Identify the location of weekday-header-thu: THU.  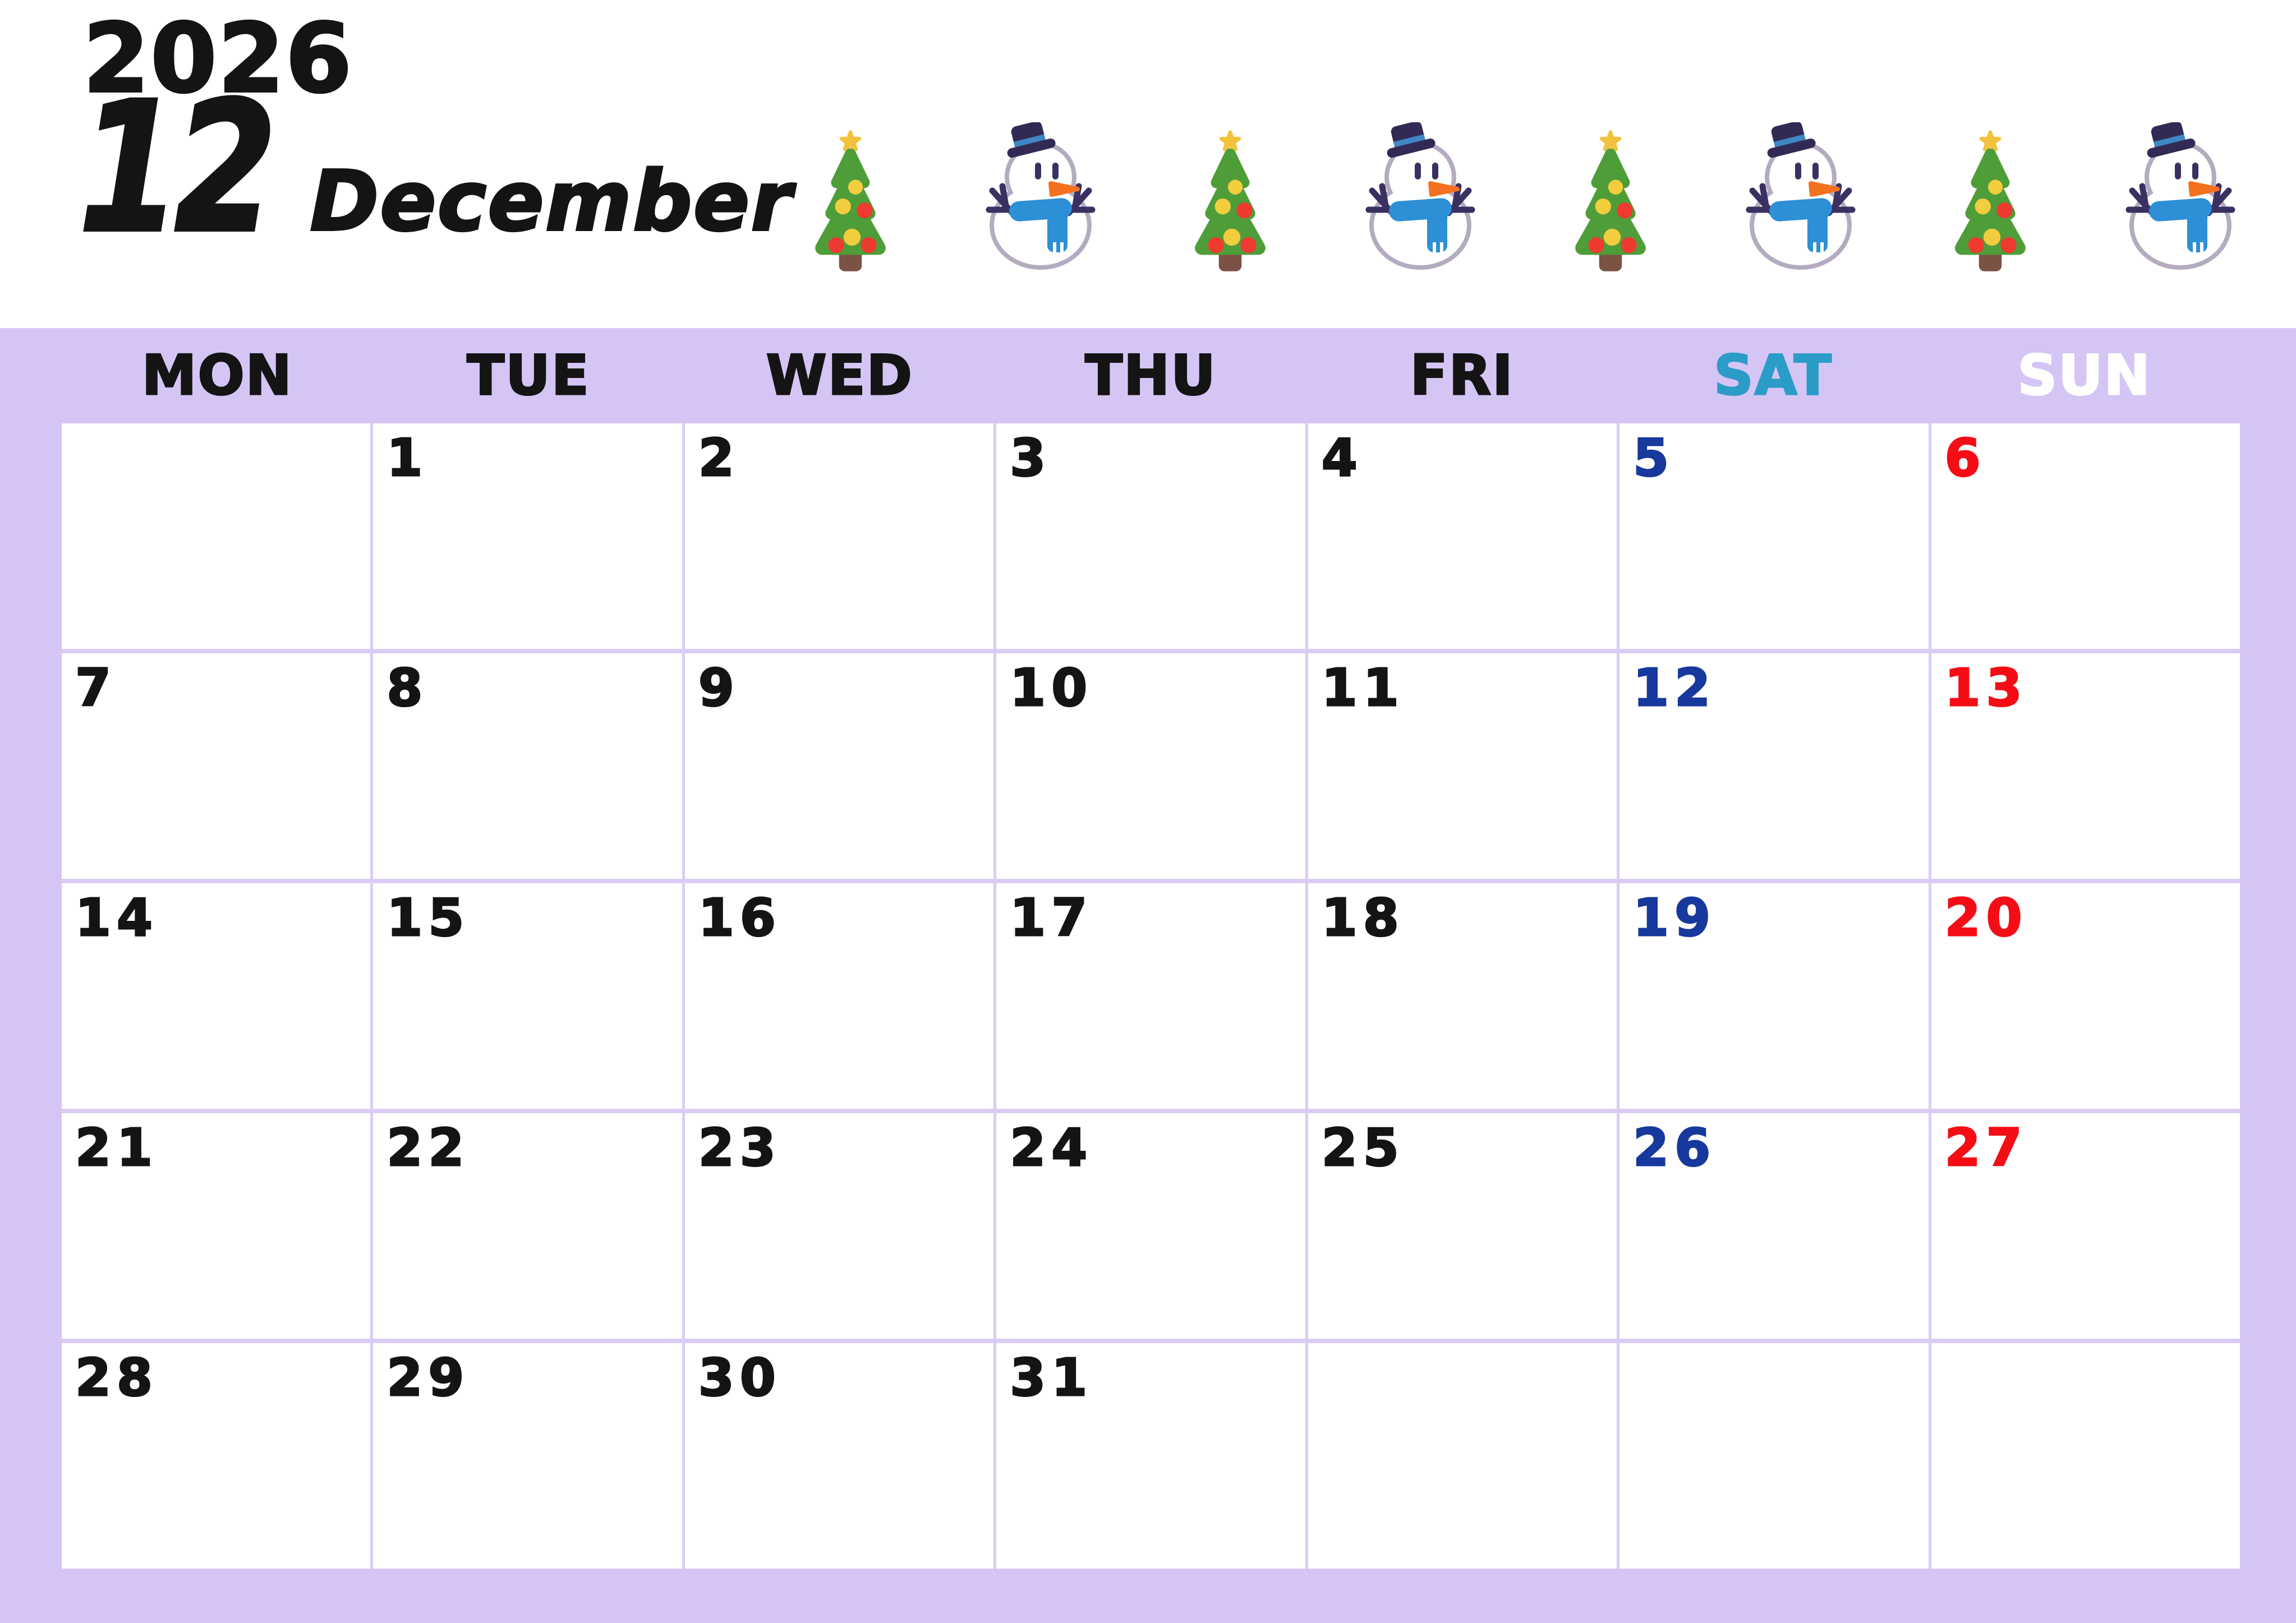
(1150, 376).